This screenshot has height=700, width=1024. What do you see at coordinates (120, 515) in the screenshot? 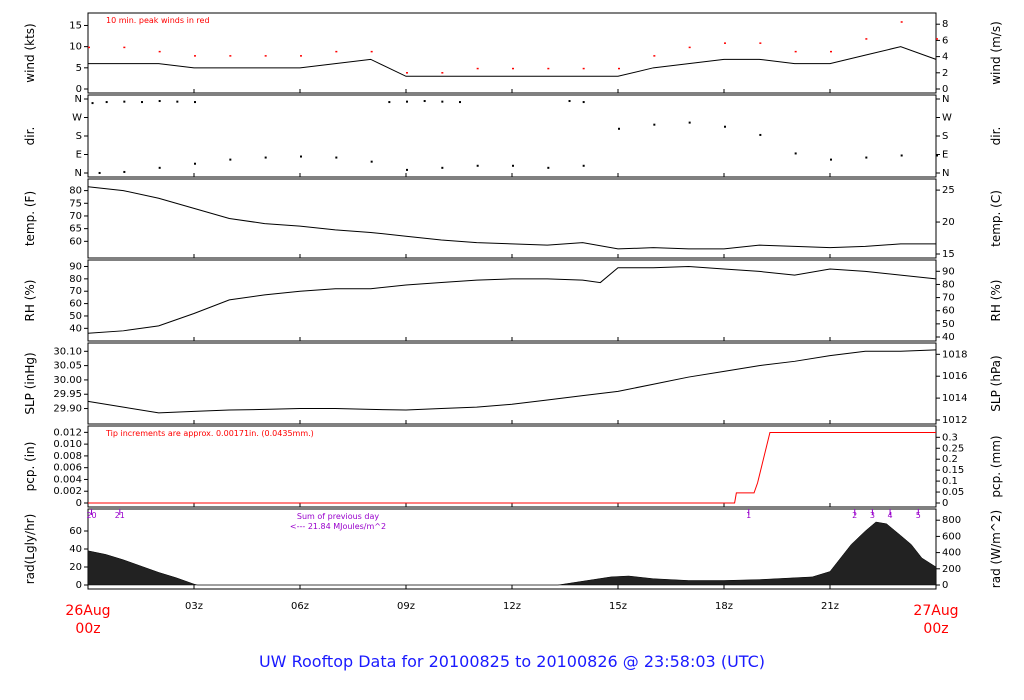
I see `radiation-peak-label: 21` at bounding box center [120, 515].